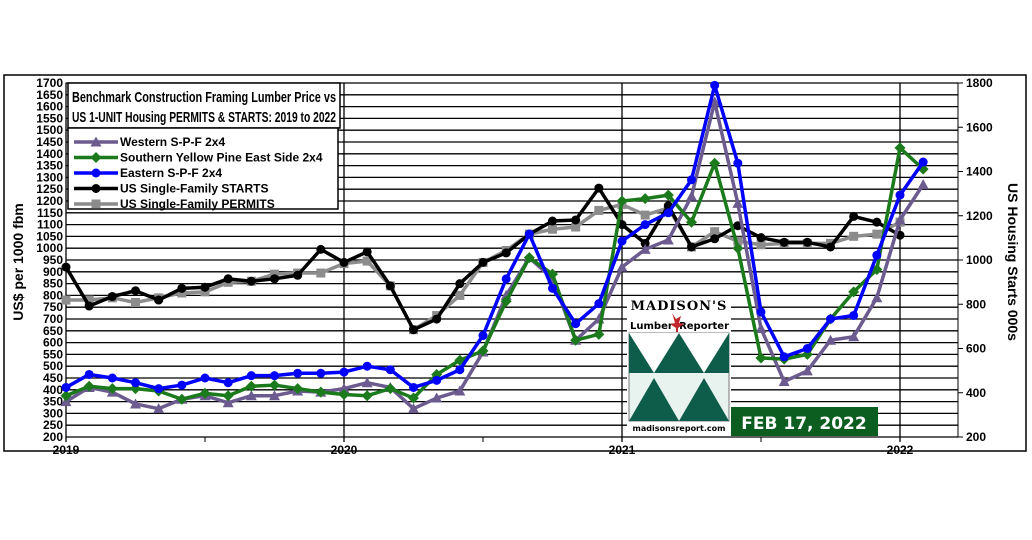 The image size is (1032, 540). Describe the element at coordinates (651, 326) in the screenshot. I see `logo-lumber: Lumber` at that location.